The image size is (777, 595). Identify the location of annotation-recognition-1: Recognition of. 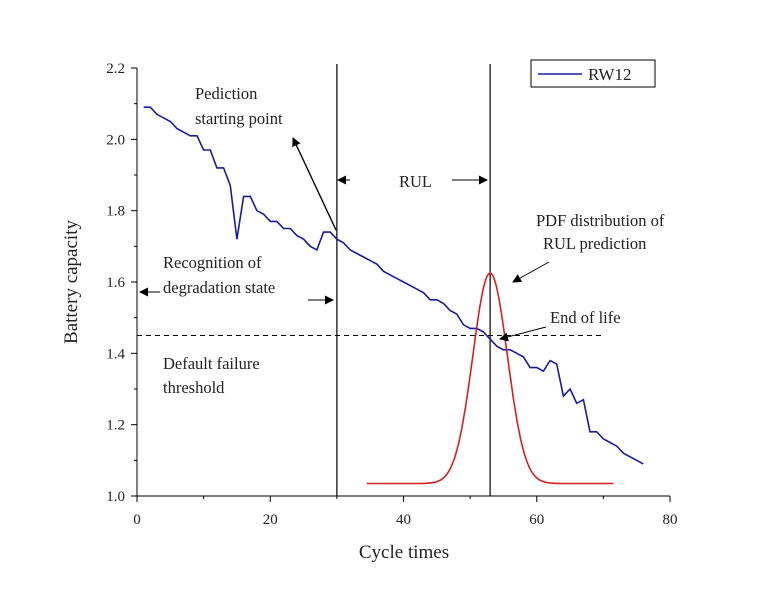
(212, 262).